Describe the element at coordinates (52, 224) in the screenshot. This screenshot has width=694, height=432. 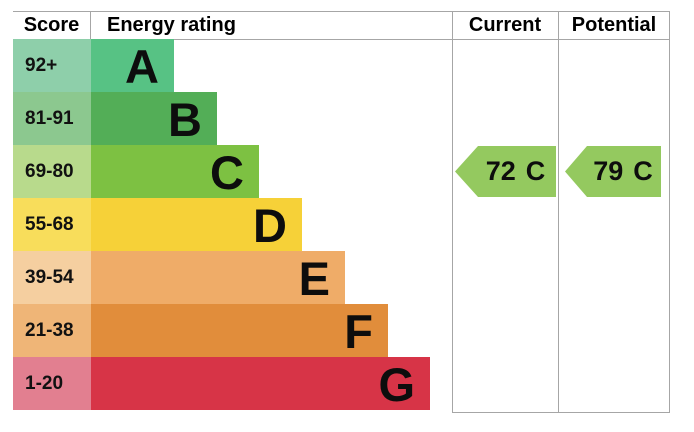
I see `score-range-d: 55-68` at that location.